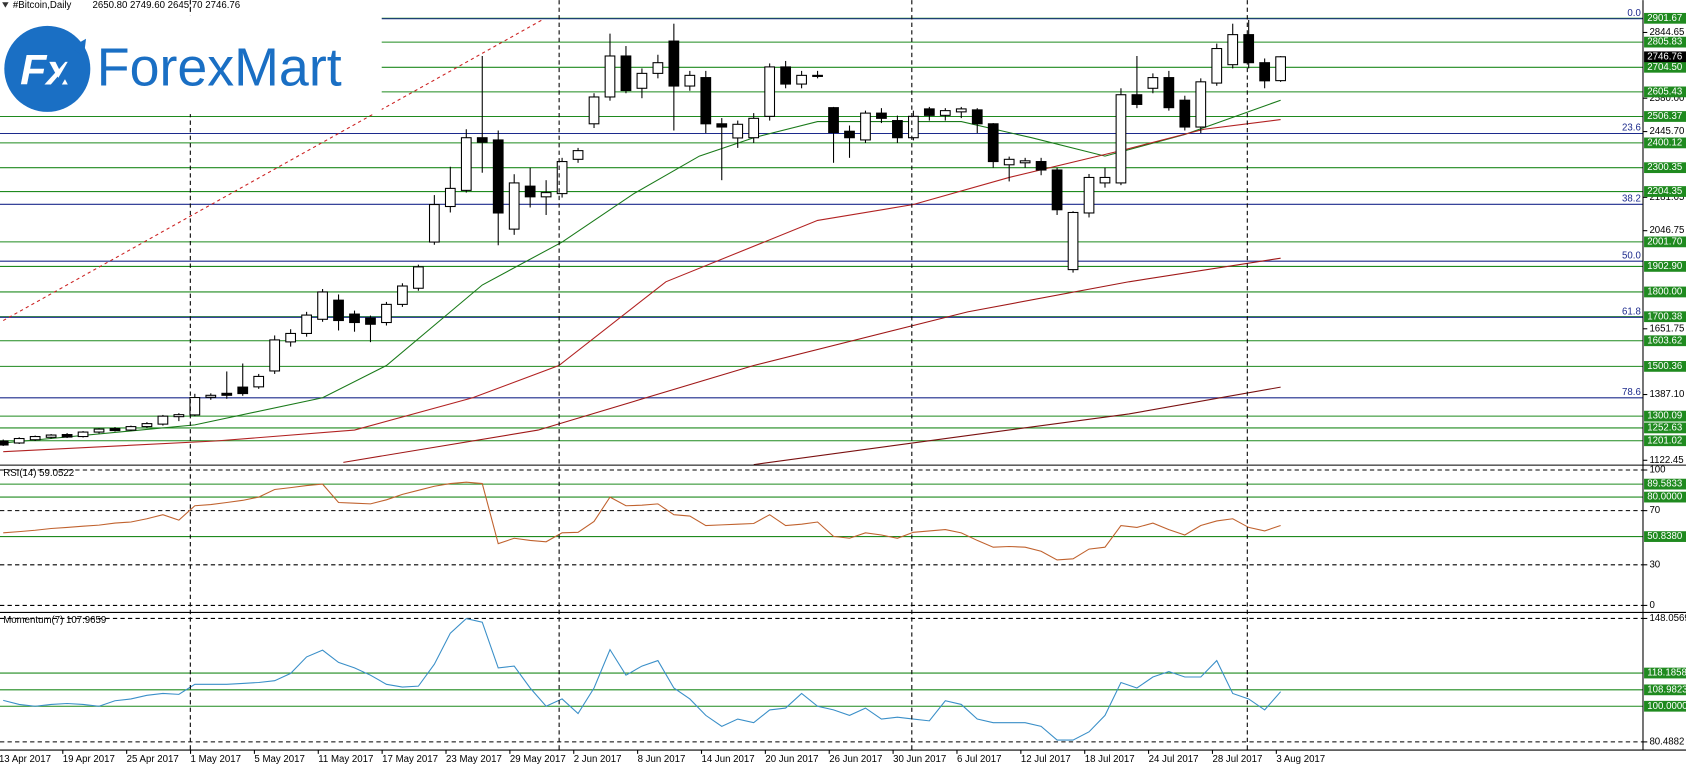  Describe the element at coordinates (919, 759) in the screenshot. I see `x-tick-label: 30 Jun 2017` at that location.